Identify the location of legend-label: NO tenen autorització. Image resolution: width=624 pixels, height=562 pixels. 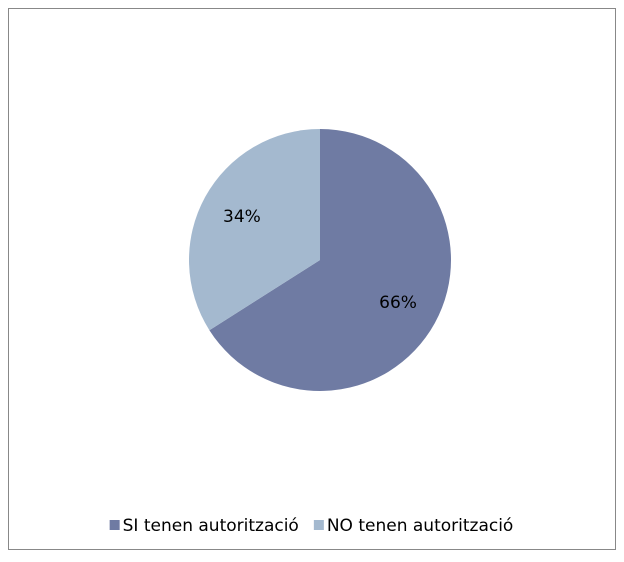
(420, 526).